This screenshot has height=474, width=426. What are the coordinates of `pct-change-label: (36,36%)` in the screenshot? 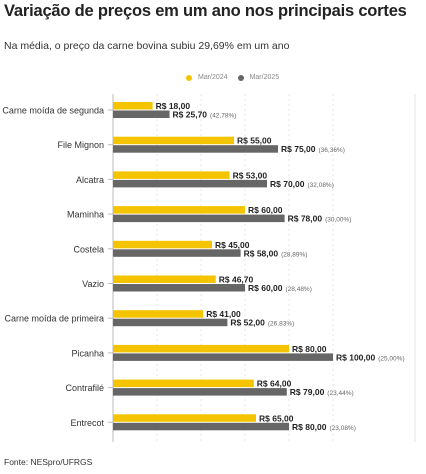 It's located at (332, 150).